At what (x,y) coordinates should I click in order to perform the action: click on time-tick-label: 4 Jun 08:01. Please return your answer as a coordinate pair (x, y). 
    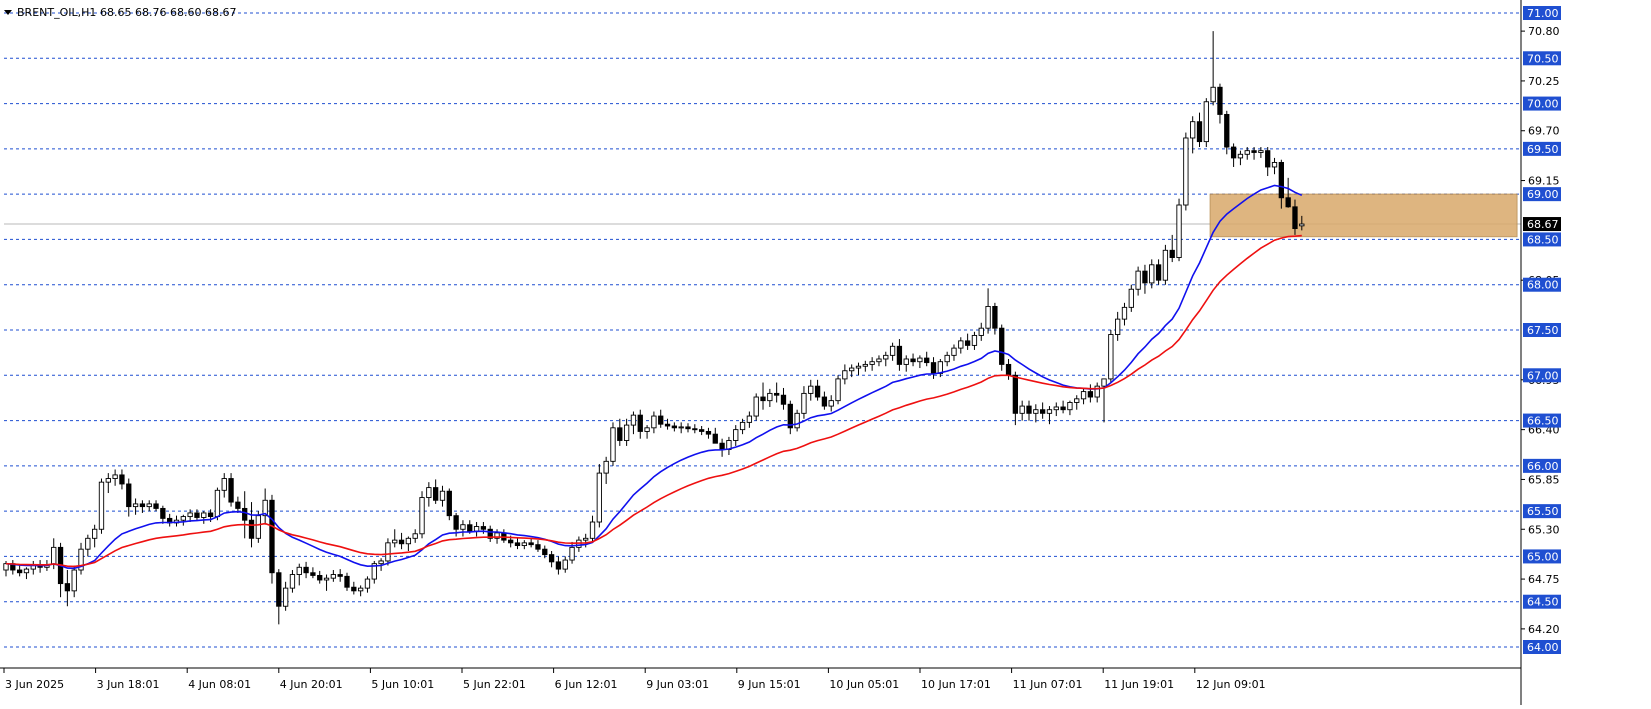
    Looking at the image, I should click on (219, 684).